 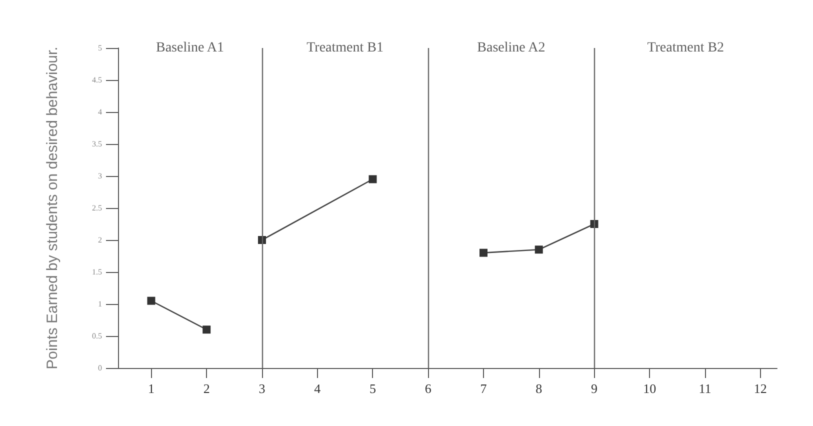 What do you see at coordinates (52, 208) in the screenshot?
I see `y-axis-title: Points Earned by students on desired behaviour.` at bounding box center [52, 208].